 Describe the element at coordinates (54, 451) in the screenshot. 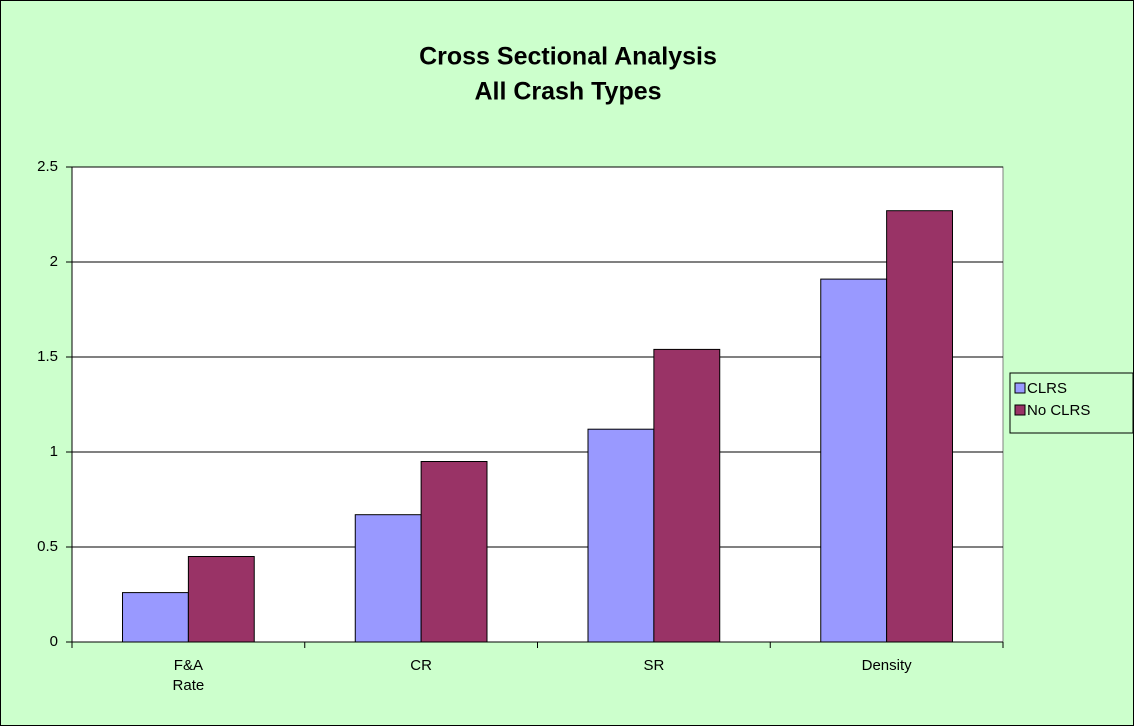

I see `y-tick-label: 1` at that location.